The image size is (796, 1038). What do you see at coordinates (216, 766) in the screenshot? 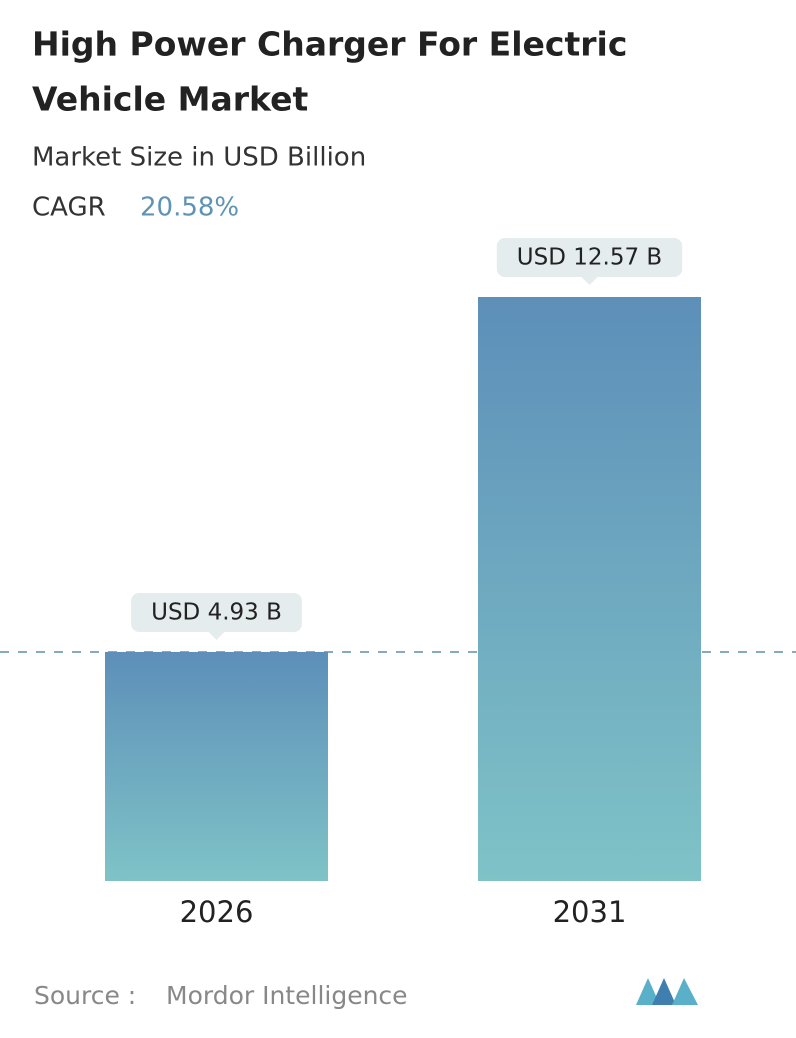
I see `bar` at bounding box center [216, 766].